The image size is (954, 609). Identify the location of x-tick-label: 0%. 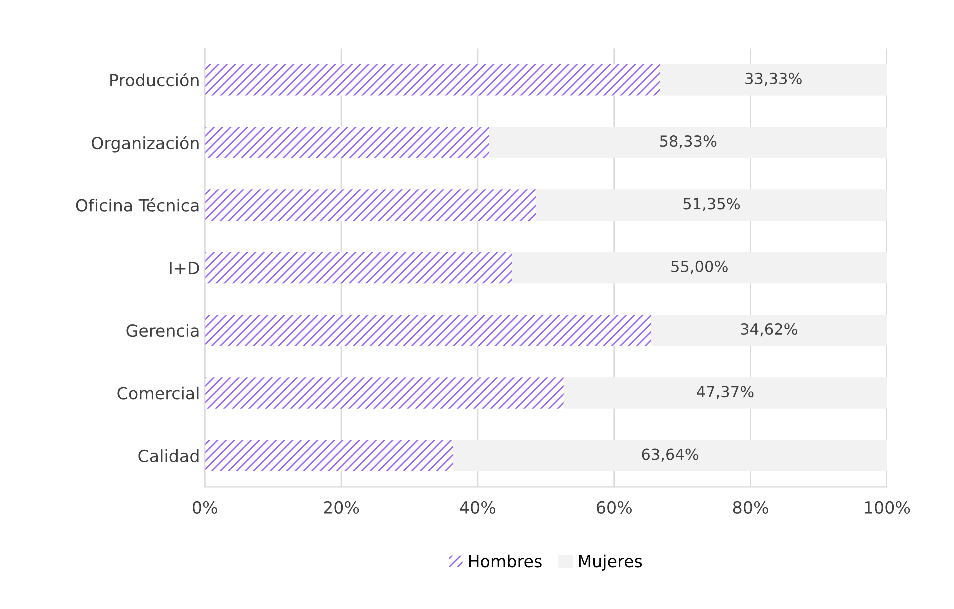
(205, 507).